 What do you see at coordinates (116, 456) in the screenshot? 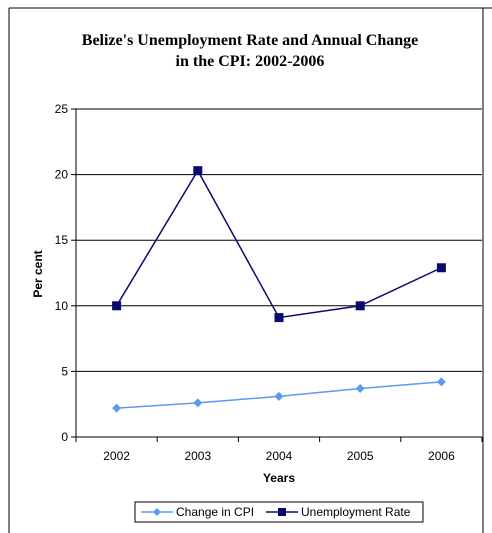
I see `x-tick-label-2002: 2002` at bounding box center [116, 456].